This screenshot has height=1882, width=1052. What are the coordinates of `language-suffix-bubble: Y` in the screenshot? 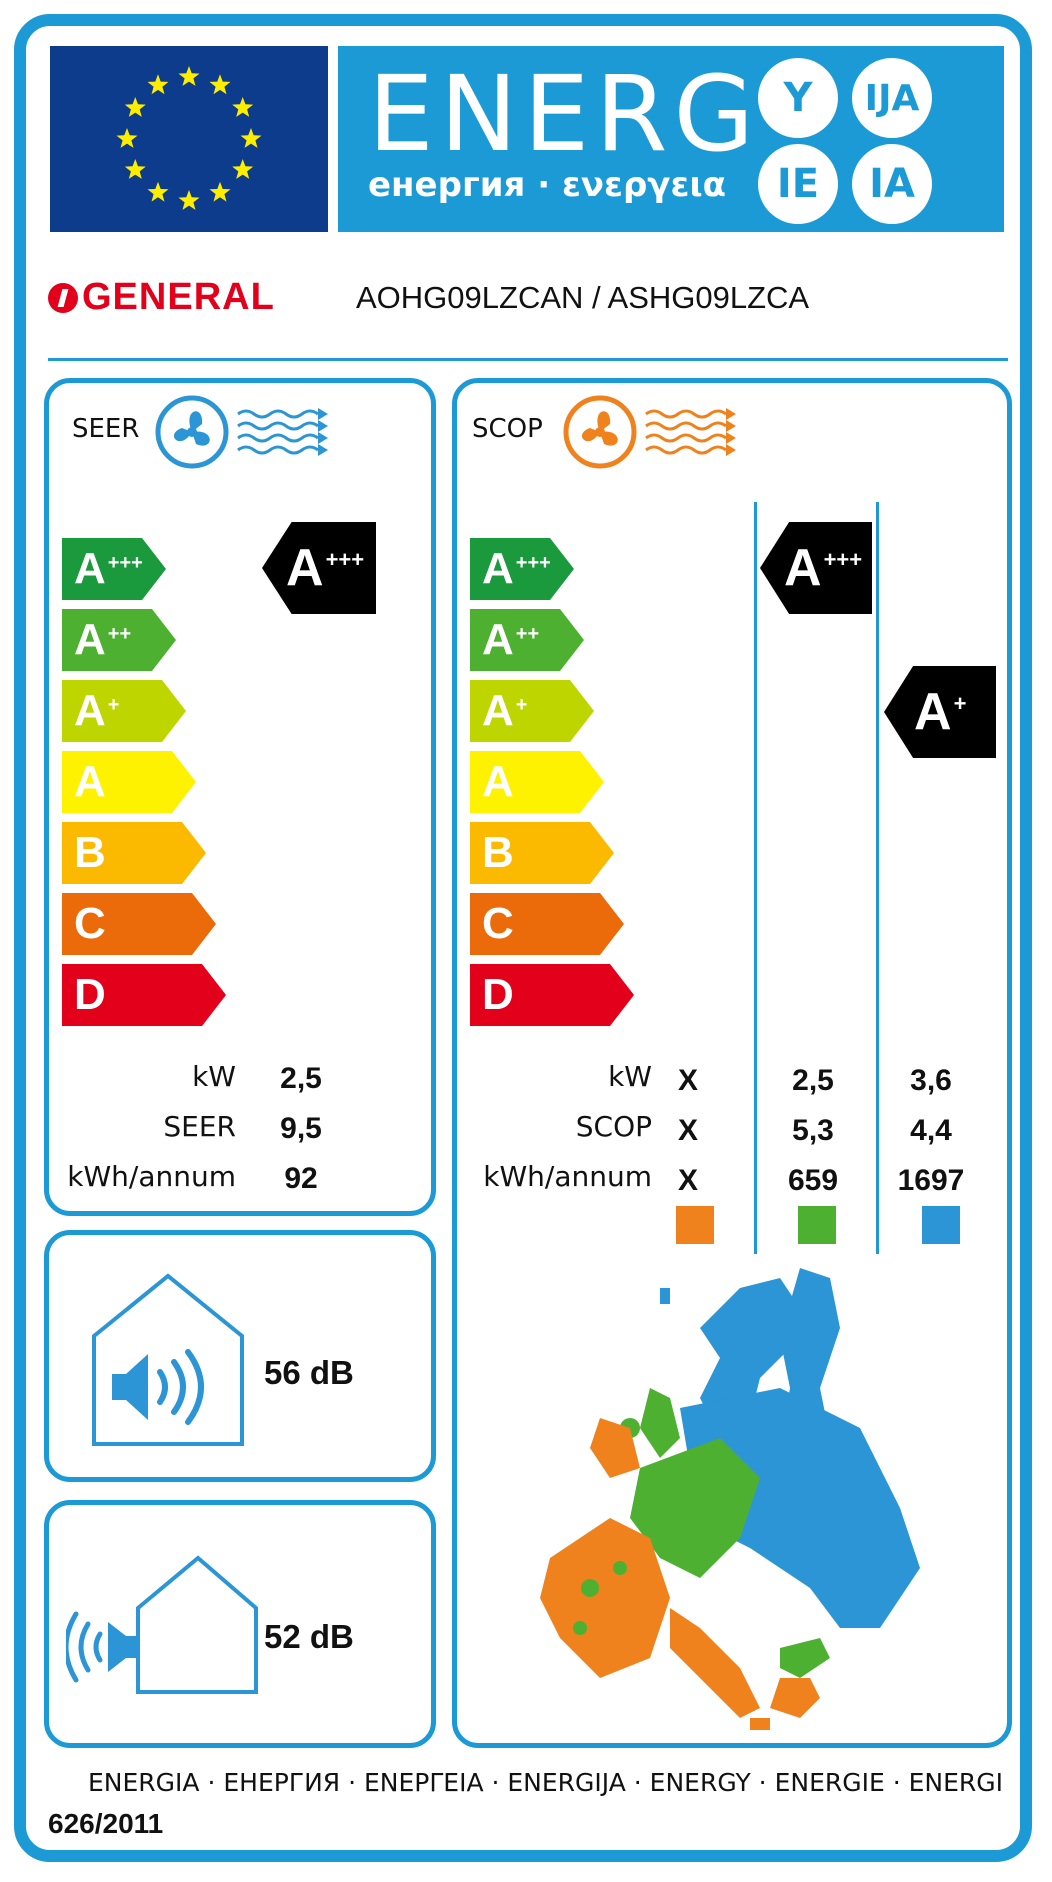 It's located at (798, 98).